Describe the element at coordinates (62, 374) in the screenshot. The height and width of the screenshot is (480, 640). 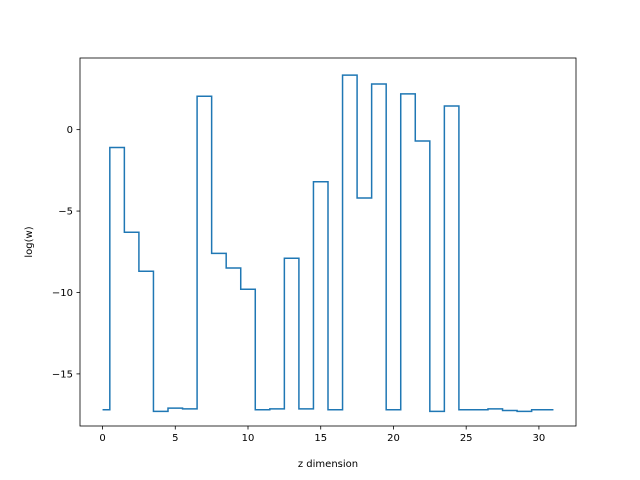
I see `y-tick-label: −15` at that location.